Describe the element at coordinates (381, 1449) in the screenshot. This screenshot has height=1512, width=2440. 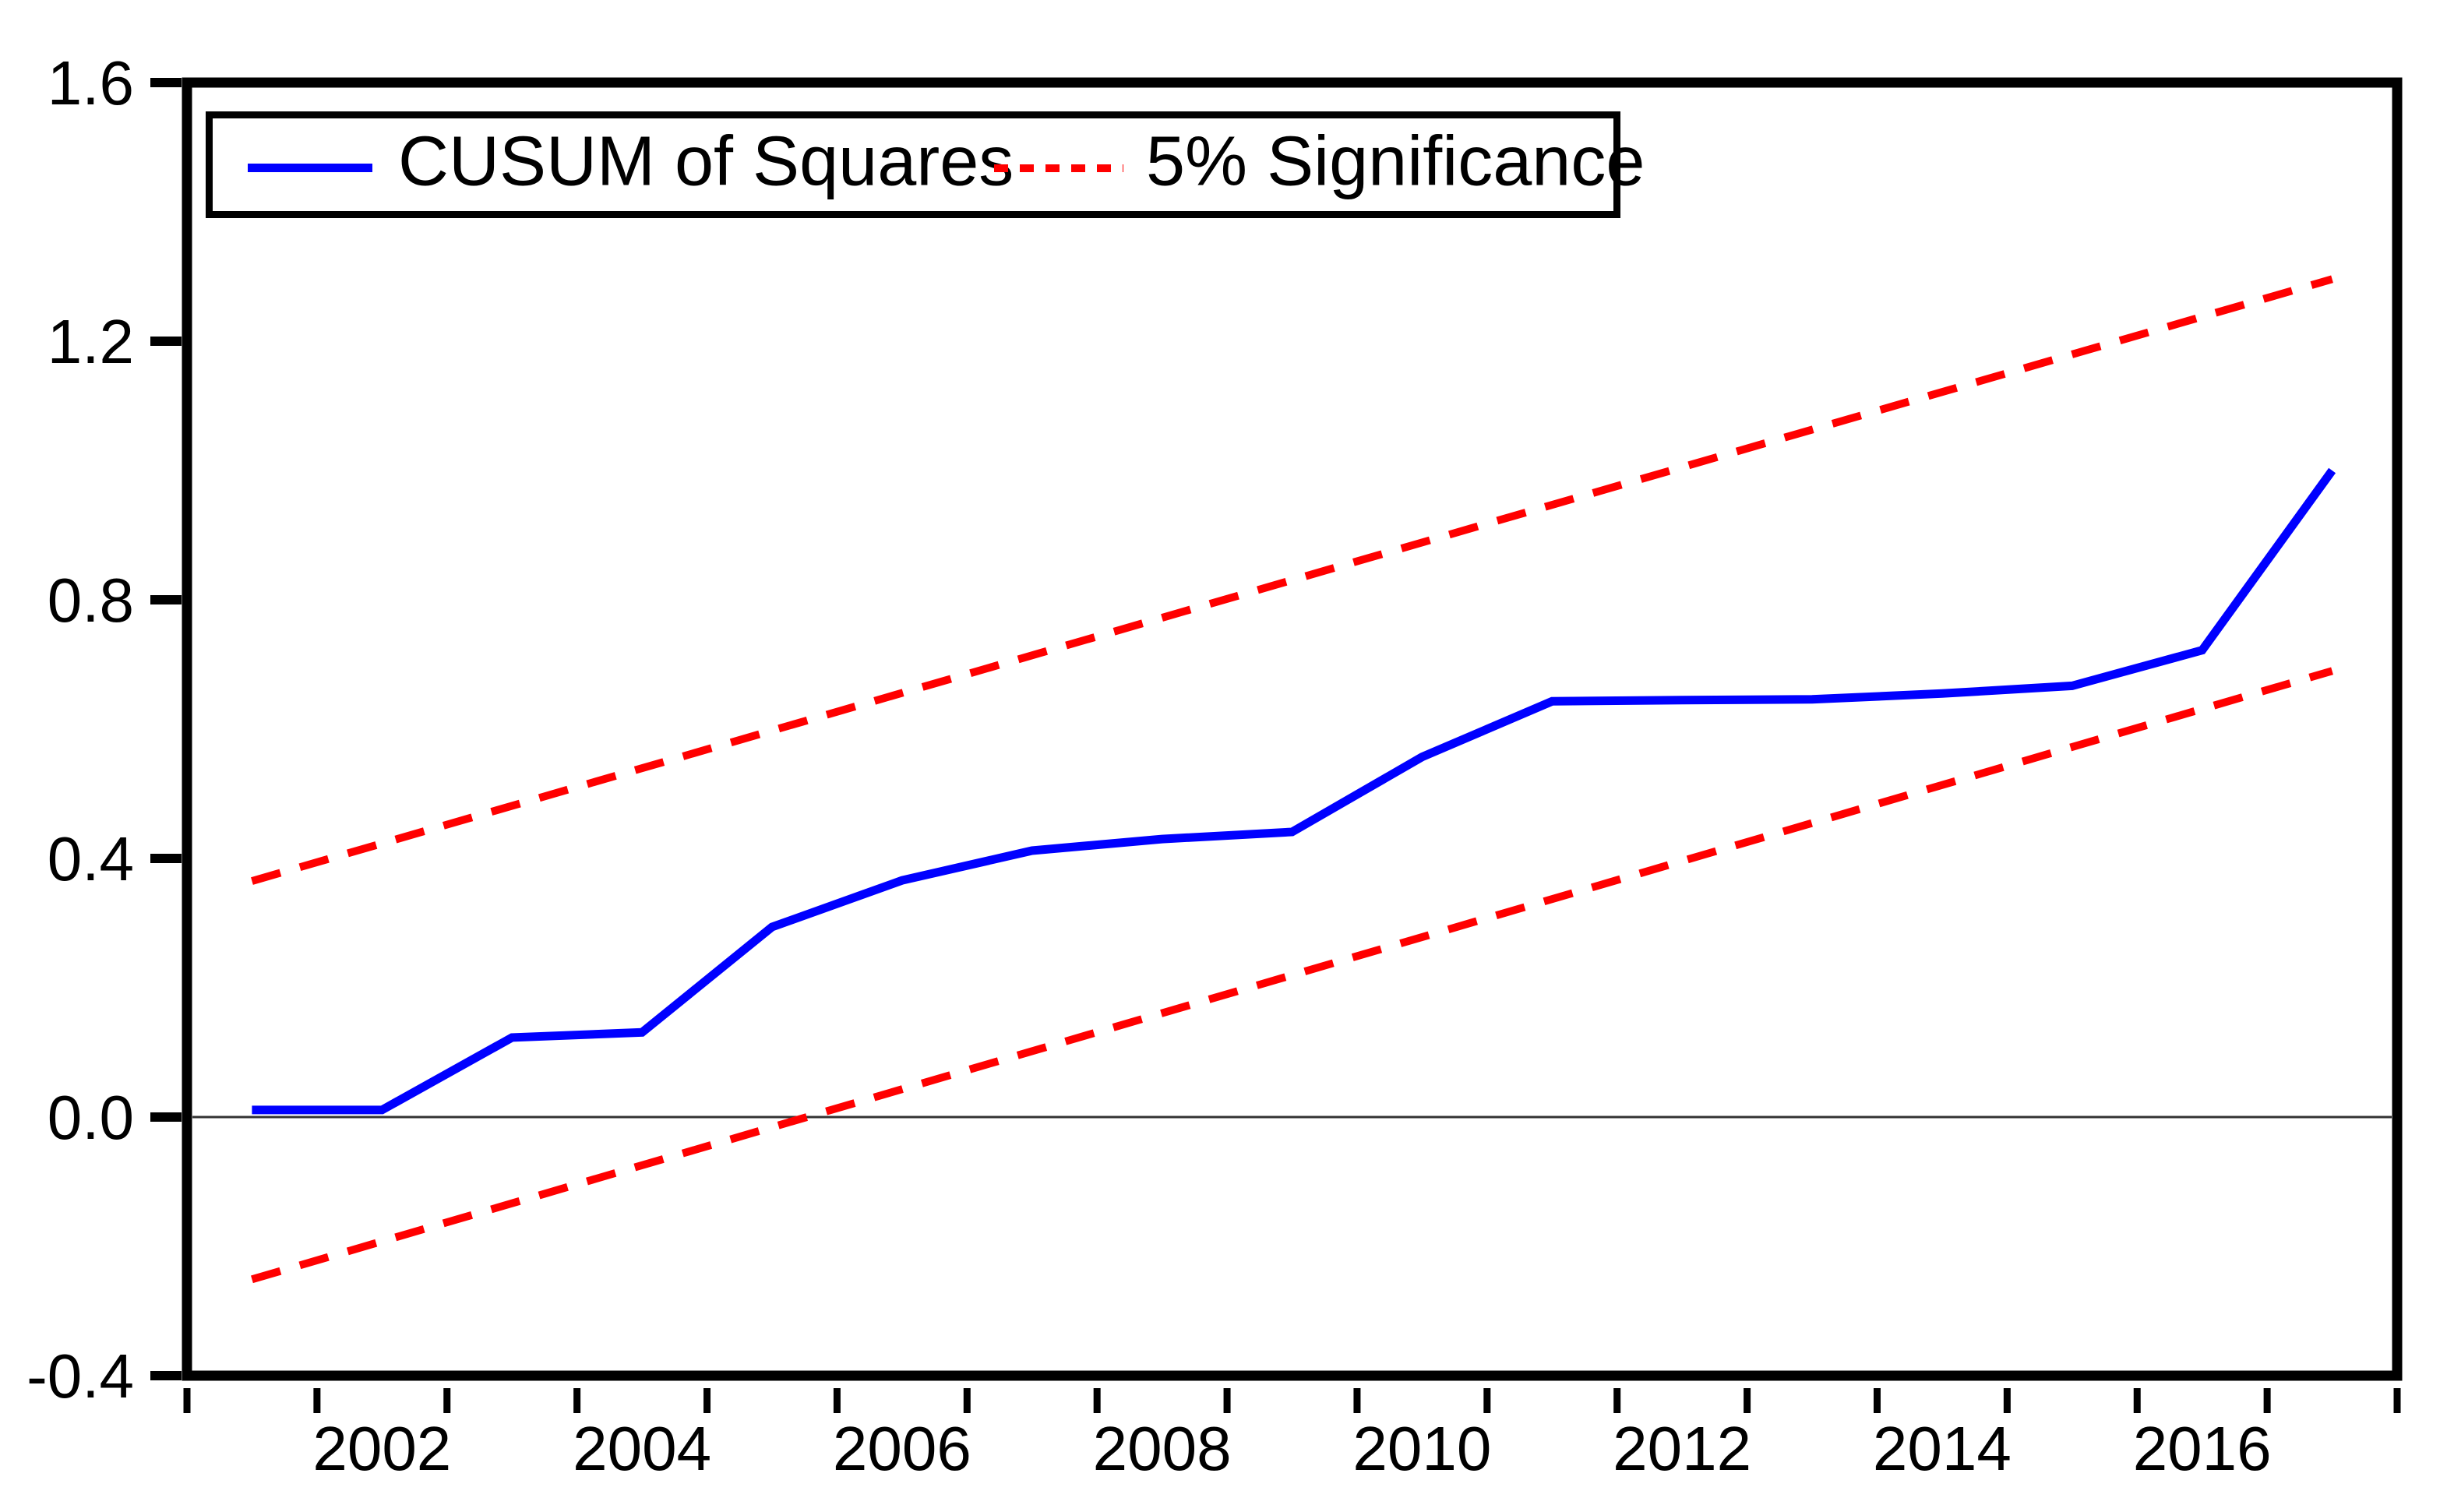
I see `x-tick-label: 2002` at that location.